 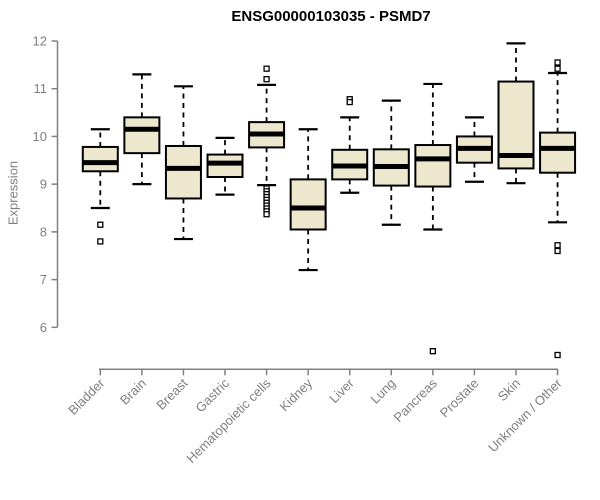 I want to click on x-tick-label: Skin, so click(x=509, y=390).